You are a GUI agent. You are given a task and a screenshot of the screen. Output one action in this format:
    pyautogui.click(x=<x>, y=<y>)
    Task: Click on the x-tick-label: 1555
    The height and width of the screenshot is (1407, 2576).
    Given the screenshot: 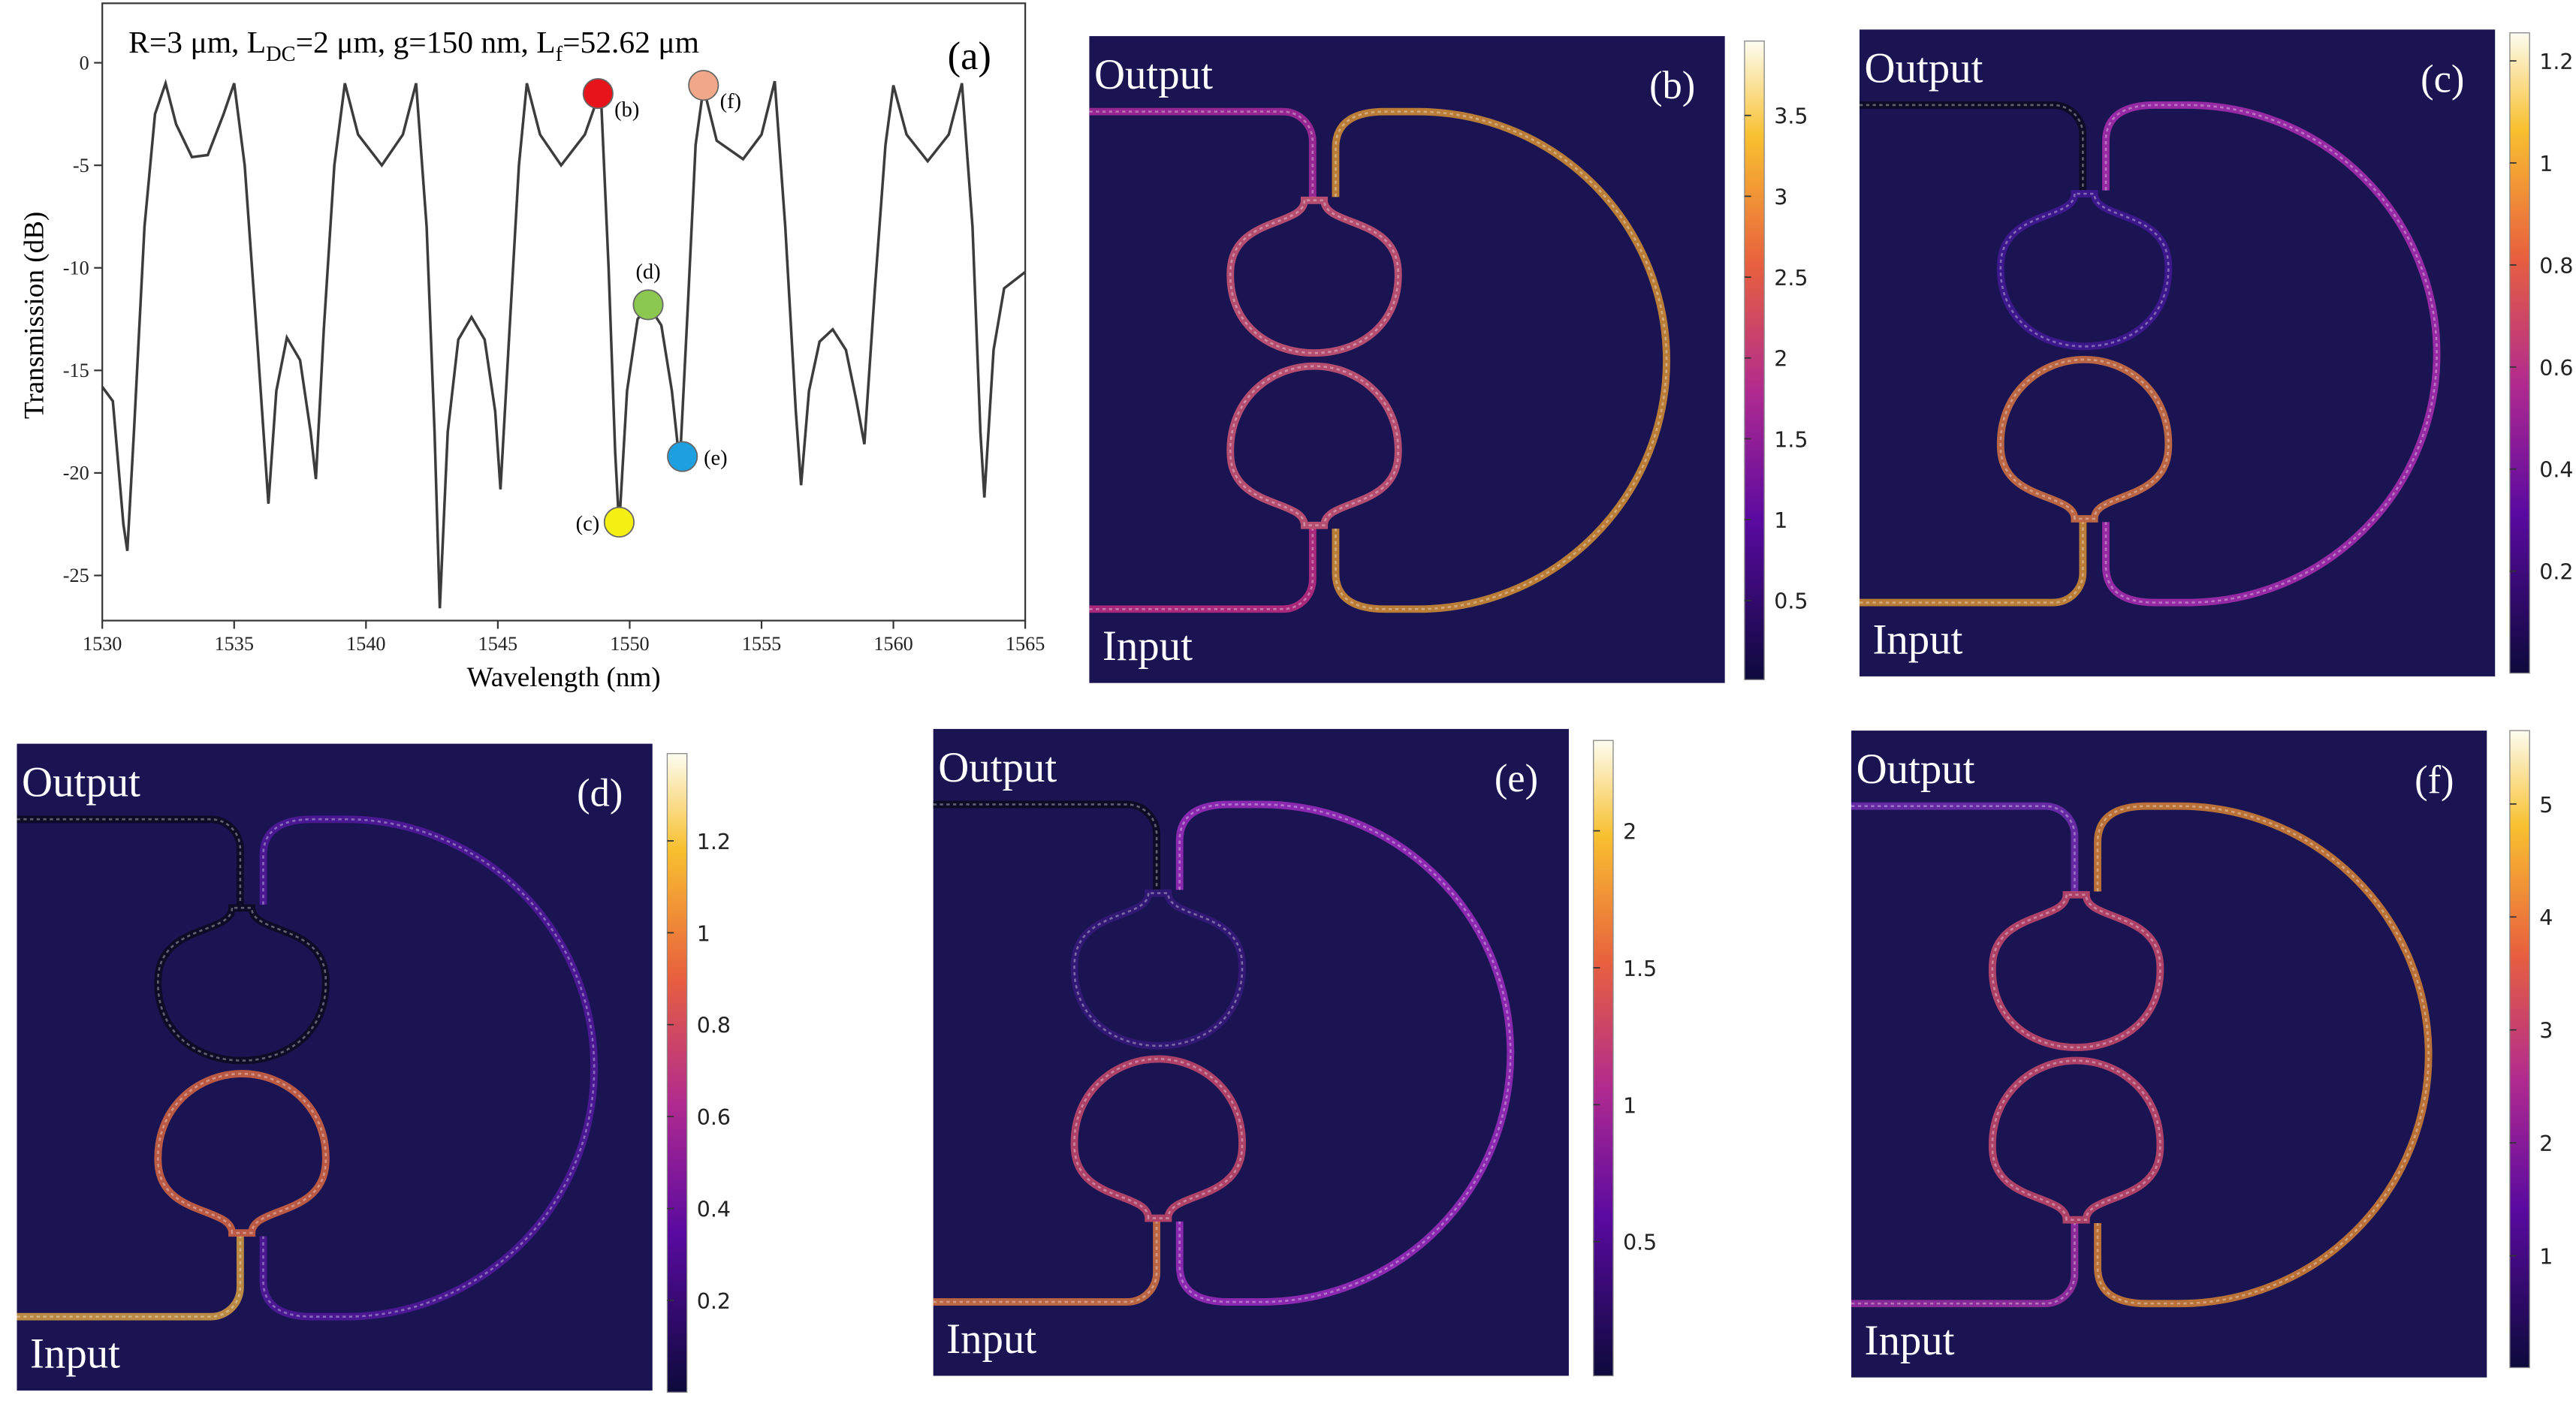 What is the action you would take?
    pyautogui.click(x=761, y=644)
    